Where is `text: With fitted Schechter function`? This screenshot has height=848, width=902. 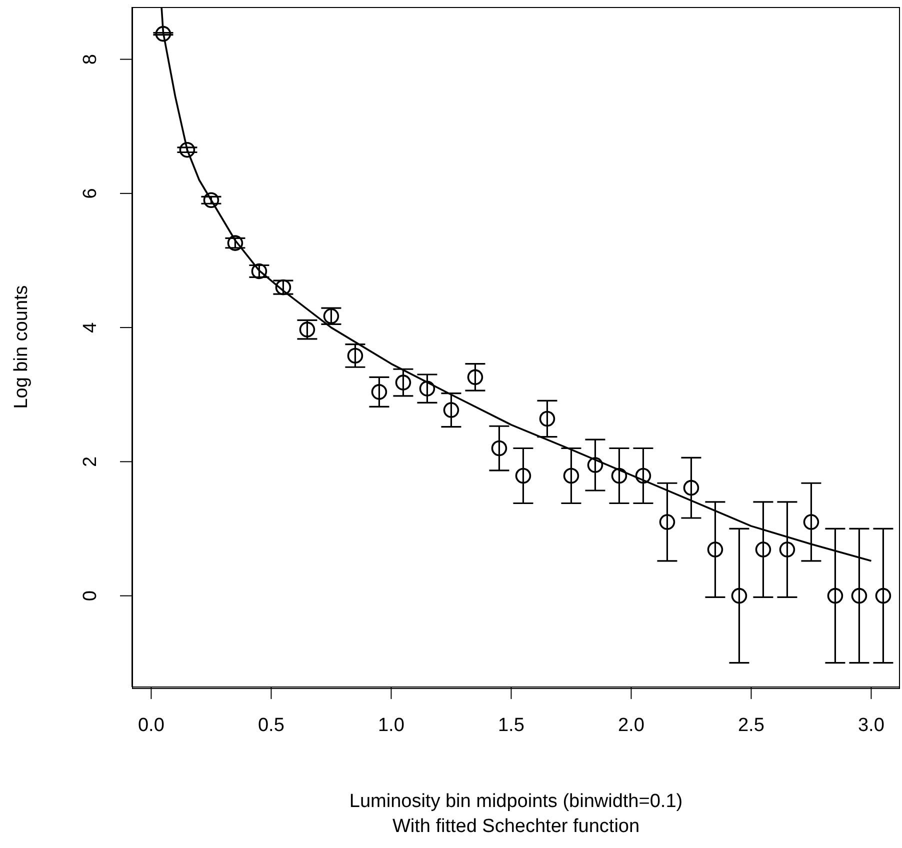
text: With fitted Schechter function is located at coordinates (516, 827).